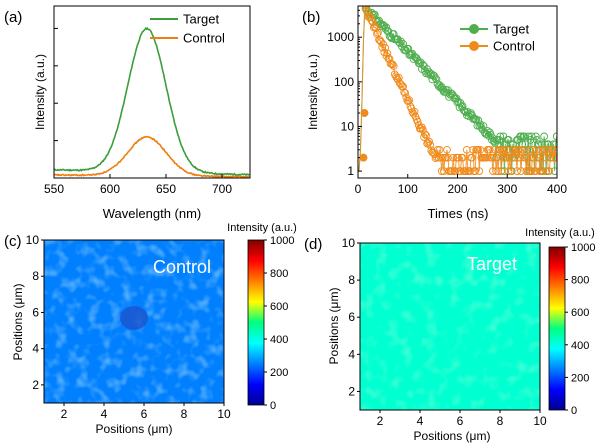 The width and height of the screenshot is (600, 444). What do you see at coordinates (18, 322) in the screenshot?
I see `y-axis-label-c: Positions (μm)` at bounding box center [18, 322].